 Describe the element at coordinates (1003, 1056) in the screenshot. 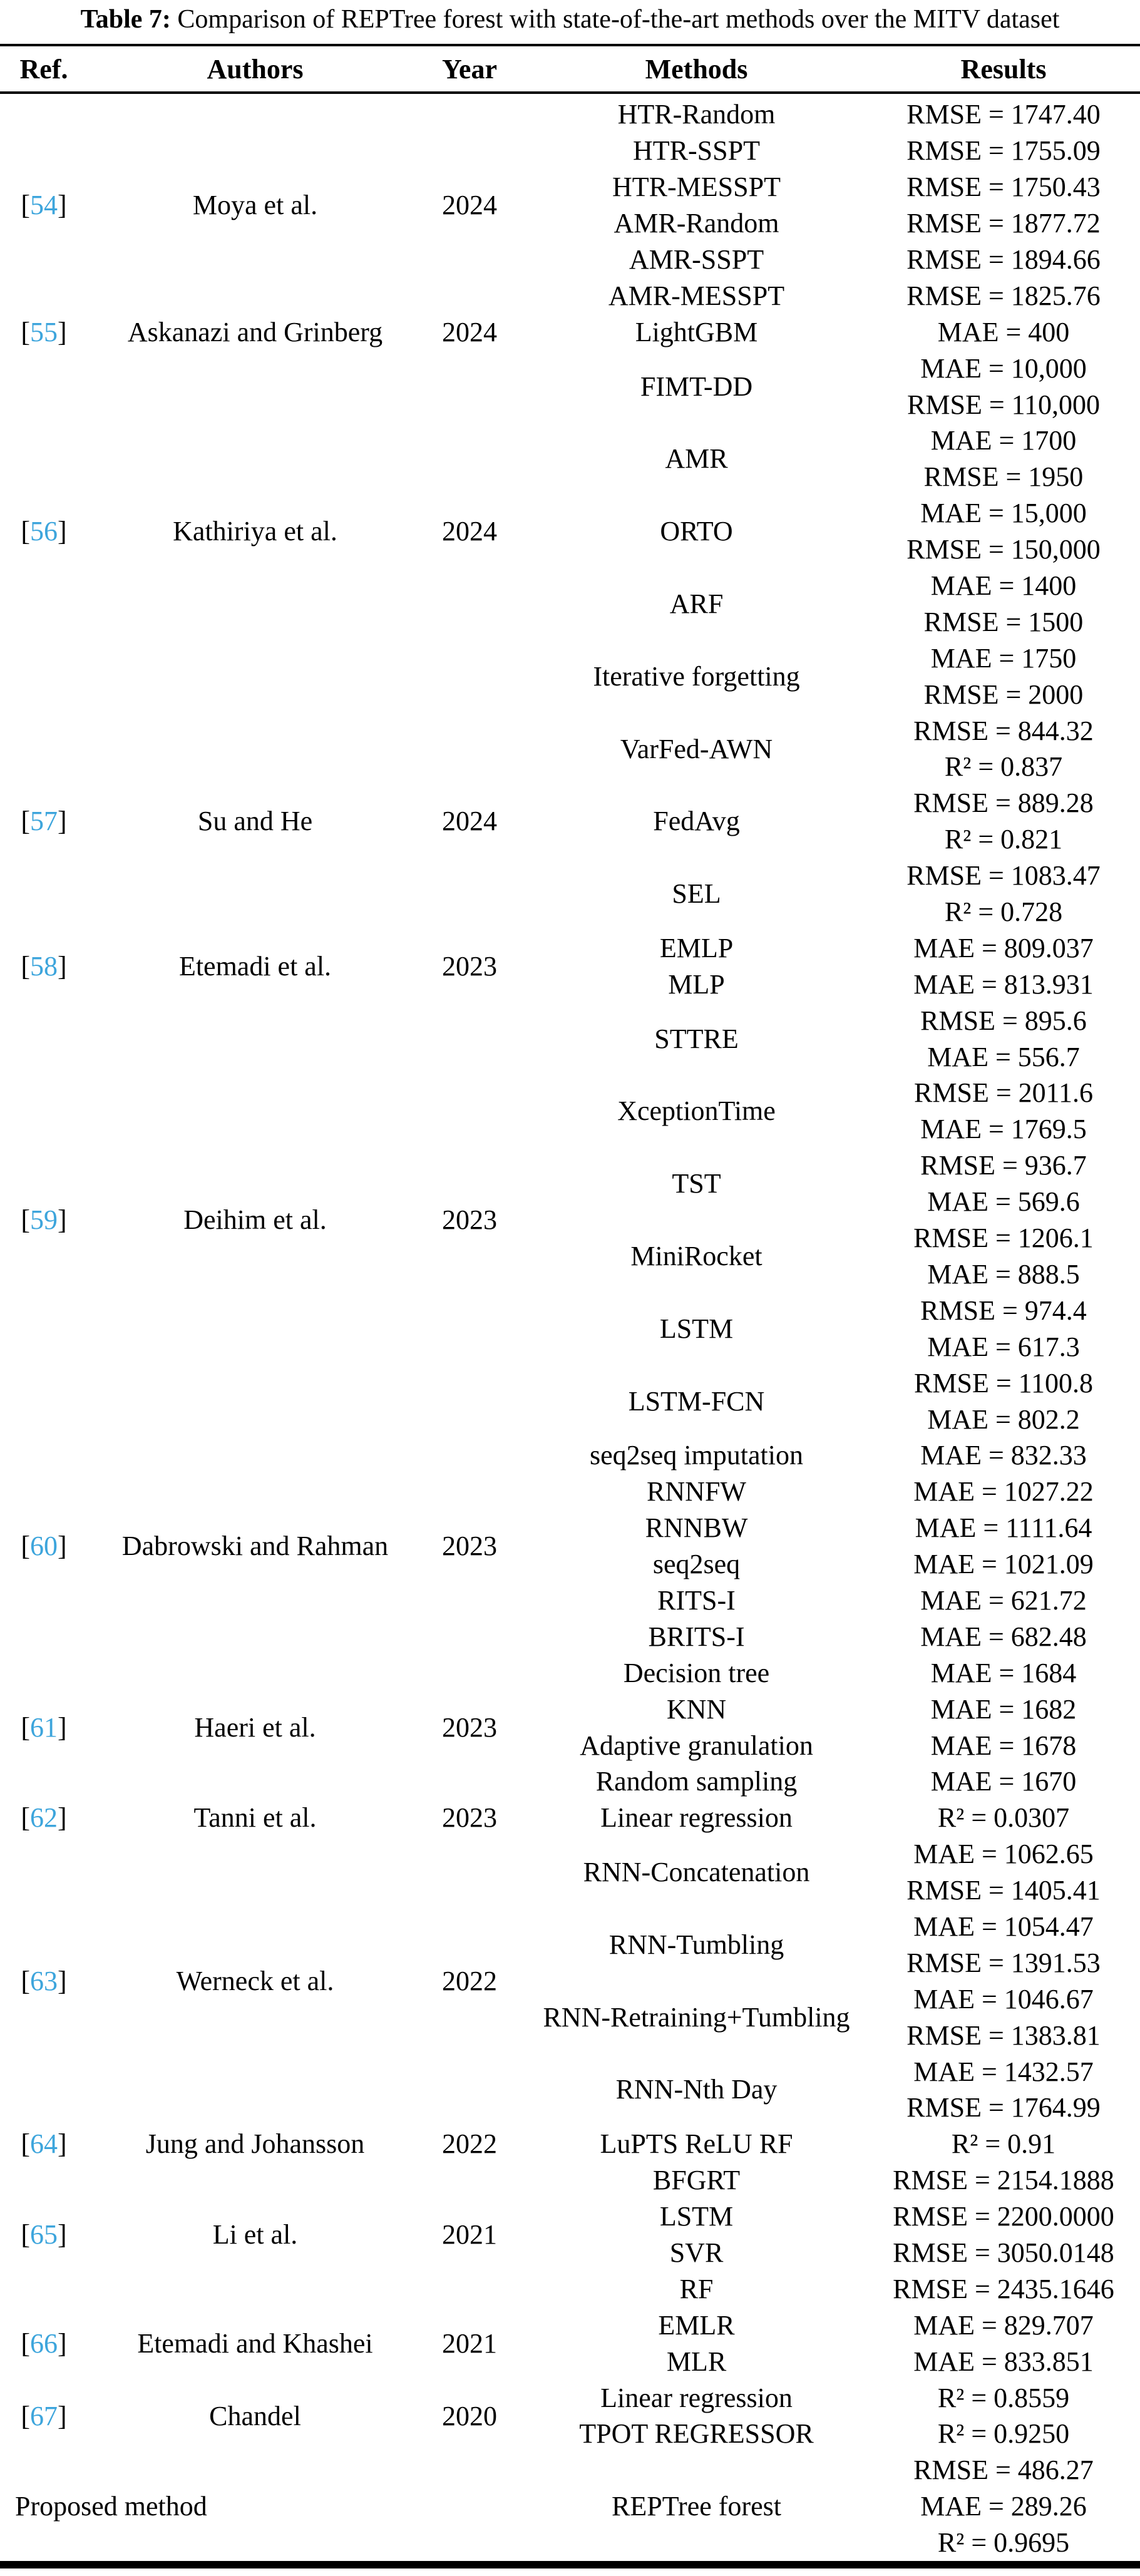

I see `result-line: MAE = 556.7` at that location.